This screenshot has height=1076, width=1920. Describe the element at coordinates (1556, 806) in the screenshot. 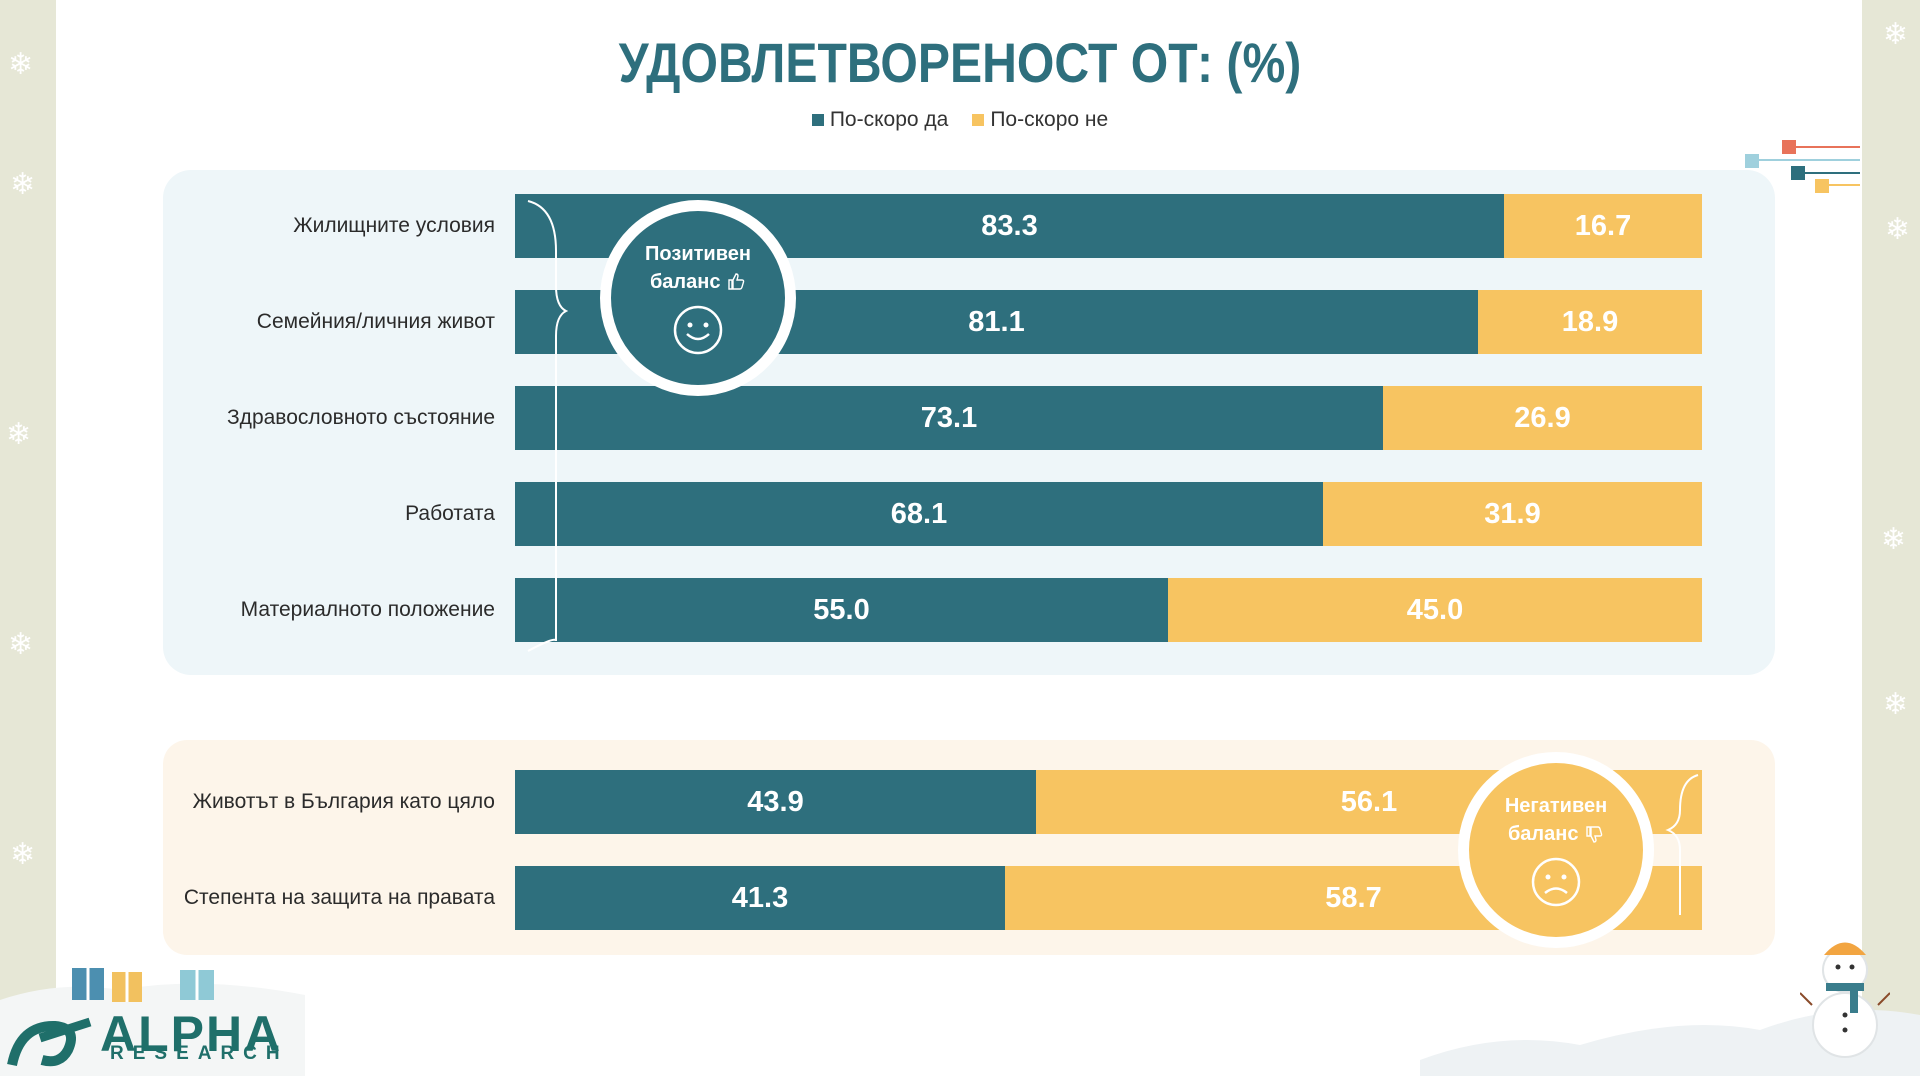

I see `negative-badge-line1: Негативен` at that location.